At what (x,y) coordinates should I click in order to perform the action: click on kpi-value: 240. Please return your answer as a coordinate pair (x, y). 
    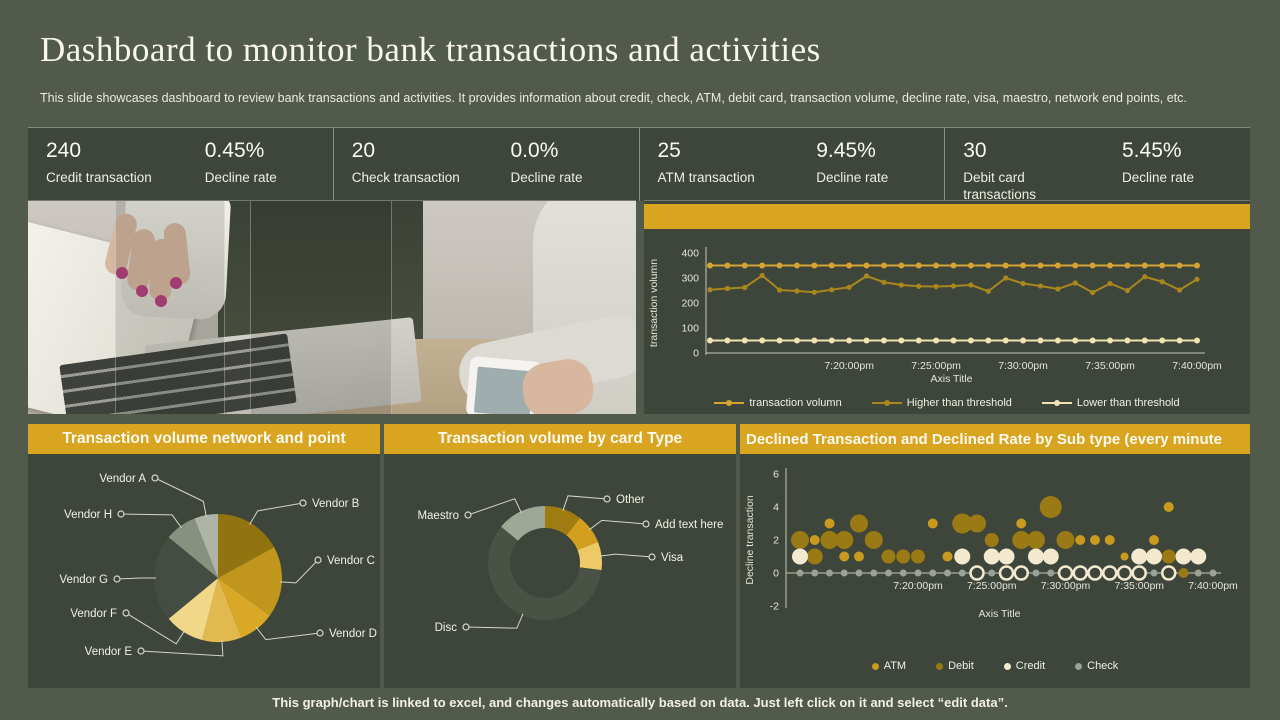
    Looking at the image, I should click on (64, 150).